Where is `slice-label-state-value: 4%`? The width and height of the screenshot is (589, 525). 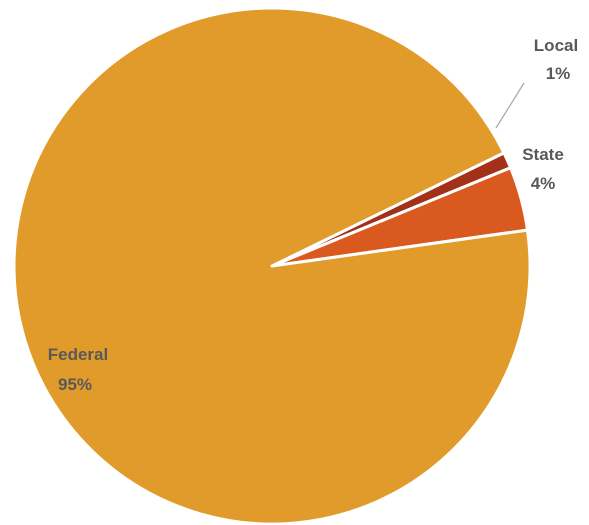
slice-label-state-value: 4% is located at coordinates (543, 183).